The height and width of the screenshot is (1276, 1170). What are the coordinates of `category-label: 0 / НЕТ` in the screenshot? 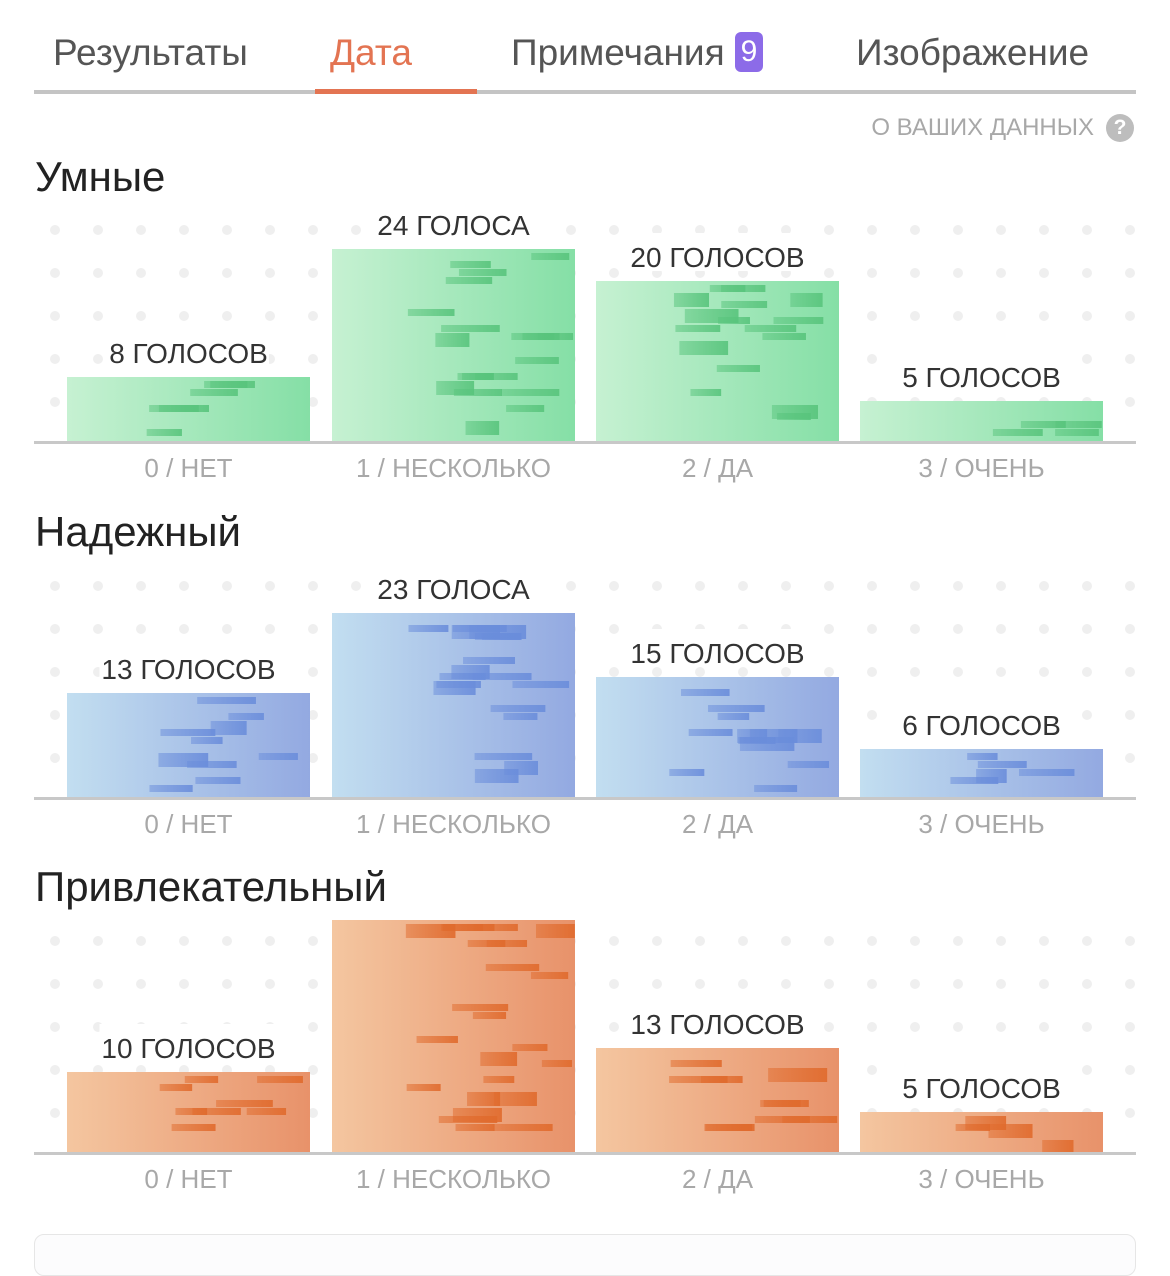 It's located at (188, 824).